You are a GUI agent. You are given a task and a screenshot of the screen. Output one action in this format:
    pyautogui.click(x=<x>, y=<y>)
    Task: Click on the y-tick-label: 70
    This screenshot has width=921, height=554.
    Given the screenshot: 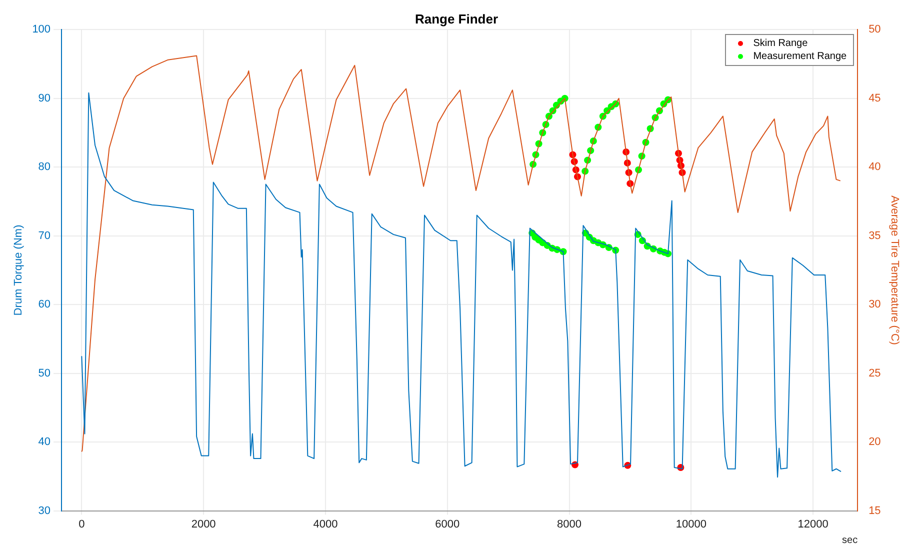 What is the action you would take?
    pyautogui.click(x=44, y=236)
    